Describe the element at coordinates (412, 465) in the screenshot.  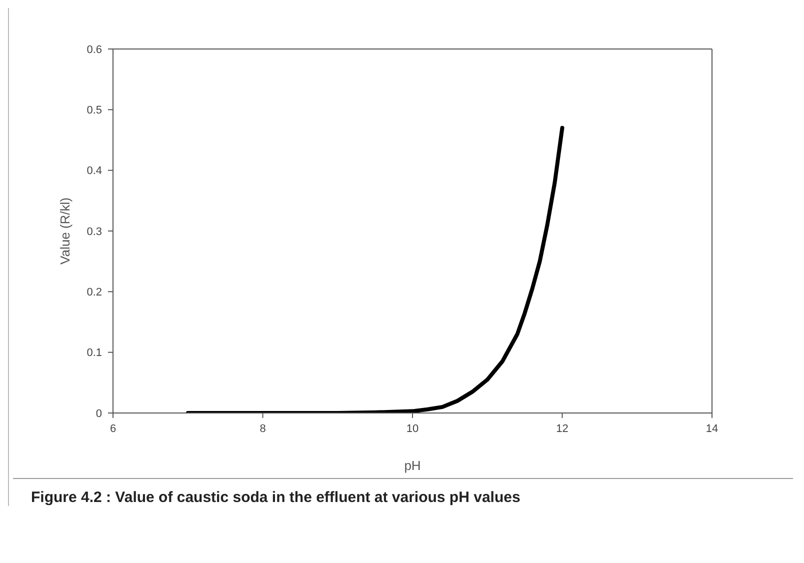
I see `x-axis-title: pH` at that location.